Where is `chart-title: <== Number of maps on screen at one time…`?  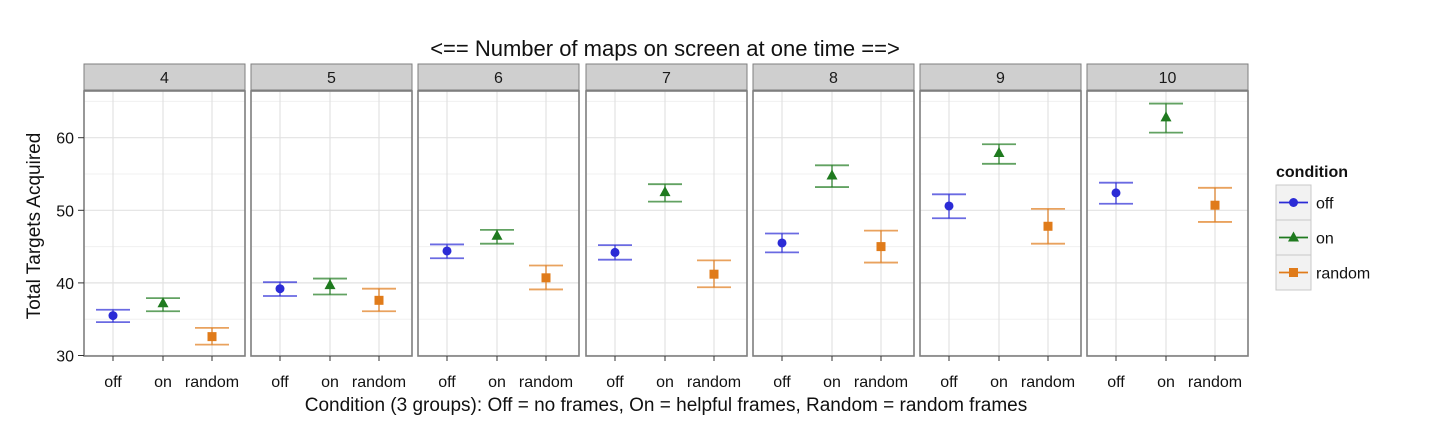 chart-title: <== Number of maps on screen at one time… is located at coordinates (665, 48).